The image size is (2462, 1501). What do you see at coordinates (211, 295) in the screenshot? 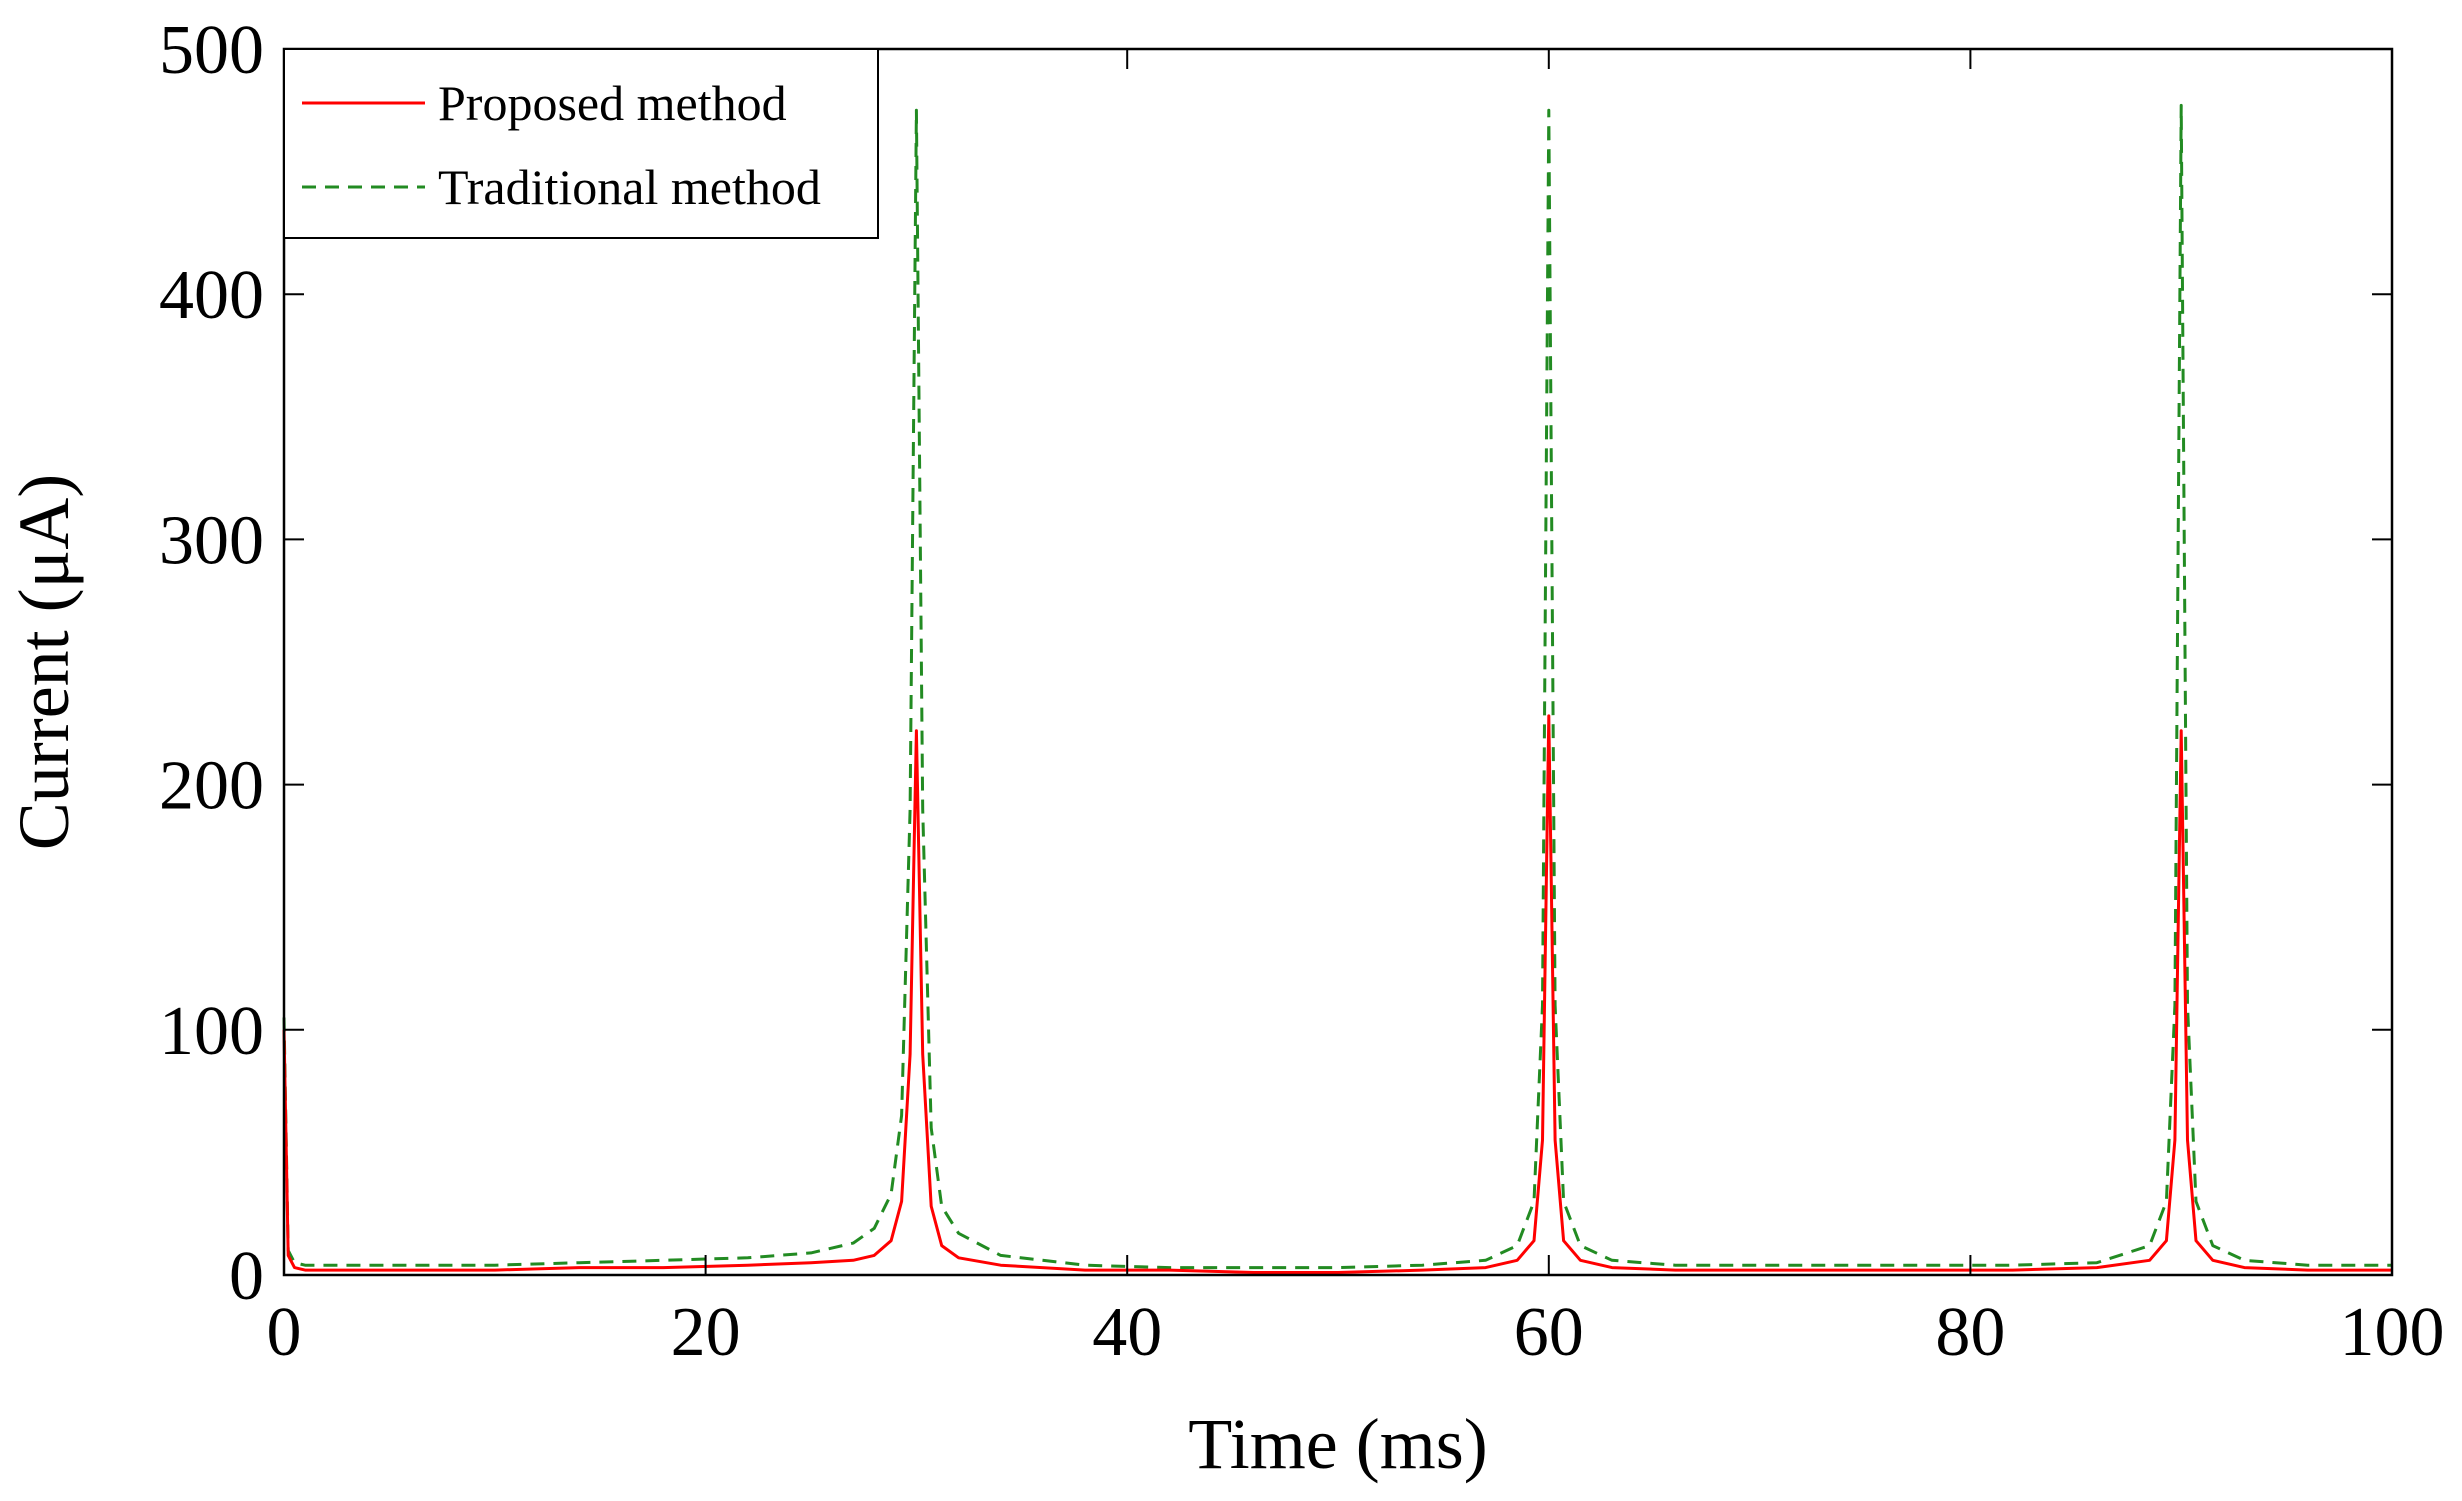
I see `y-tick-label-400: 400` at bounding box center [211, 295].